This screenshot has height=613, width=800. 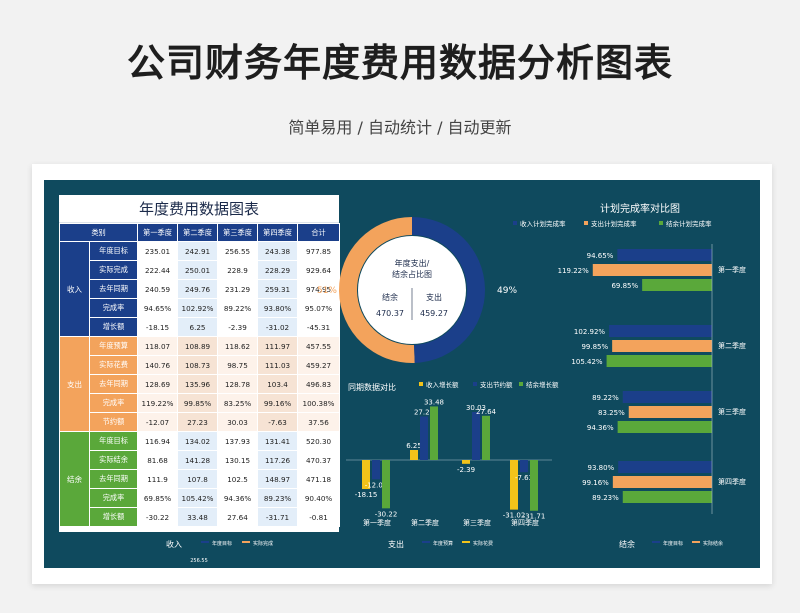 I want to click on yoy-bar-label: -12.07, so click(x=376, y=485).